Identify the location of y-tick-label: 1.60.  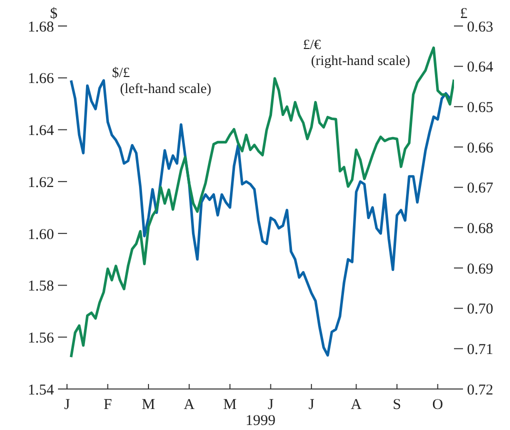
(41, 234).